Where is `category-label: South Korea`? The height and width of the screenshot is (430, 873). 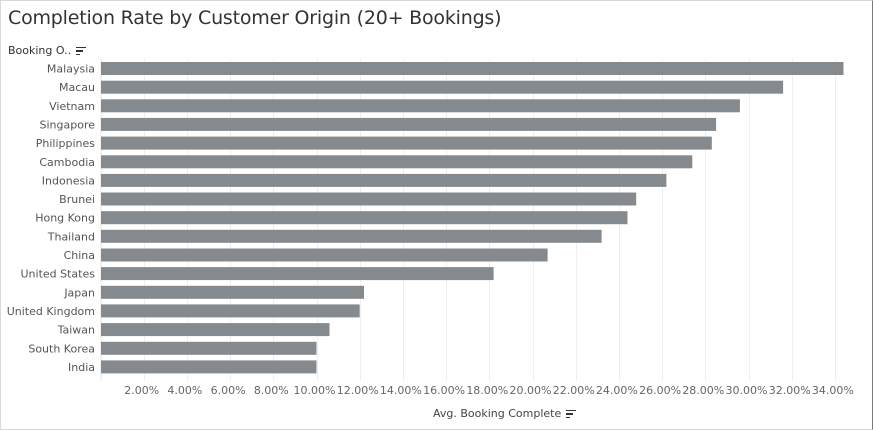 category-label: South Korea is located at coordinates (61, 348).